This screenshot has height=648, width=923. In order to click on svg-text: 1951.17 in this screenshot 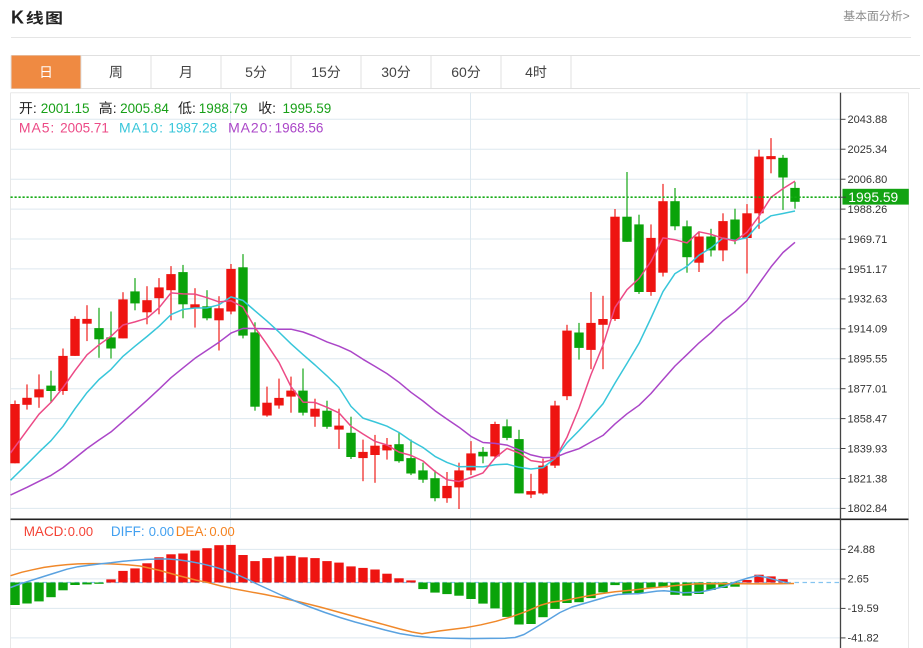, I will do `click(868, 270)`.